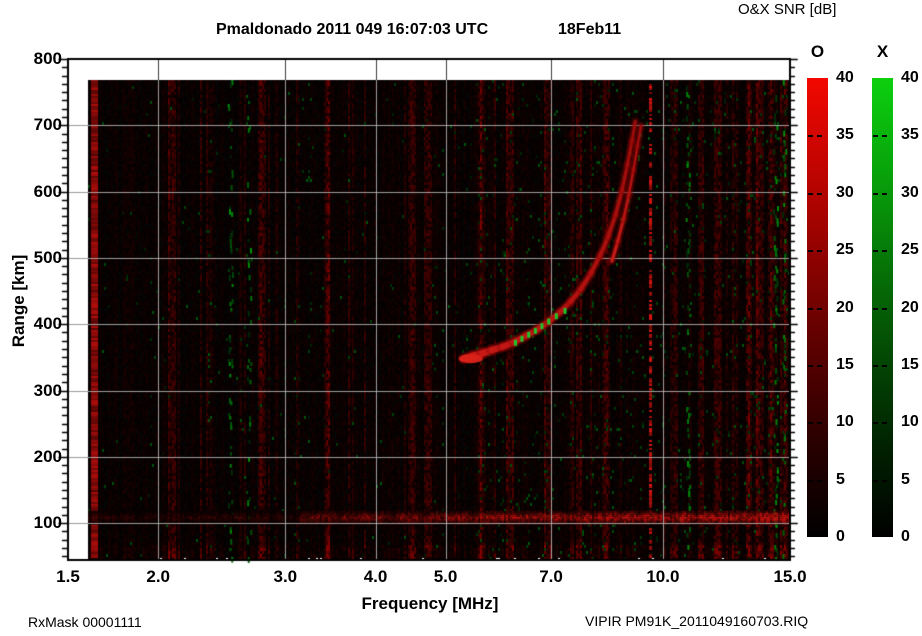 This screenshot has width=922, height=636. What do you see at coordinates (47, 58) in the screenshot?
I see `y-tick-label: 800` at bounding box center [47, 58].